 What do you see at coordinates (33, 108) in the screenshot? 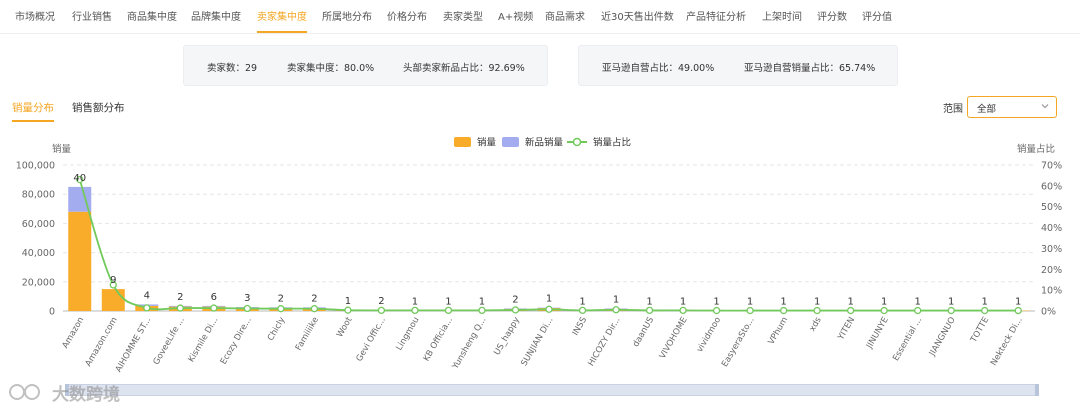
I see `subtab-sales-volume: 销量分布` at bounding box center [33, 108].